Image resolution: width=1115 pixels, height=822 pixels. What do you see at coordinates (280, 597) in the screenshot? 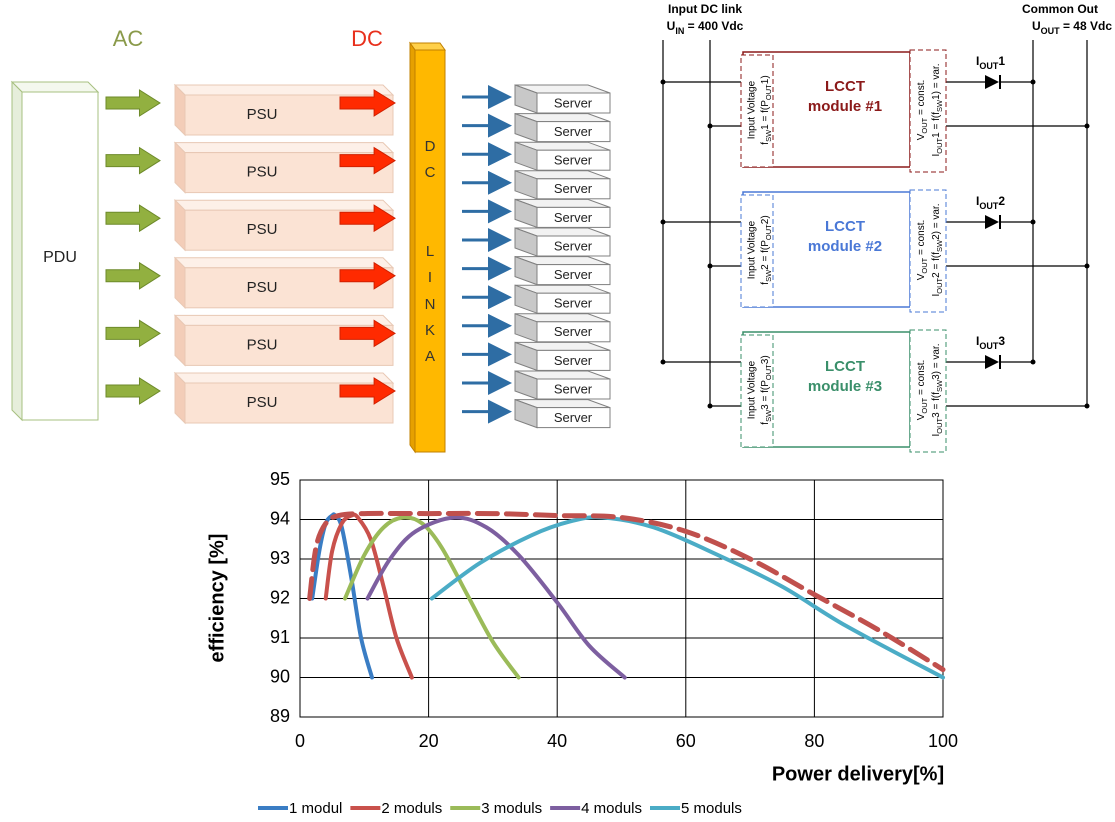
I see `y-tick-label: 92` at bounding box center [280, 597].